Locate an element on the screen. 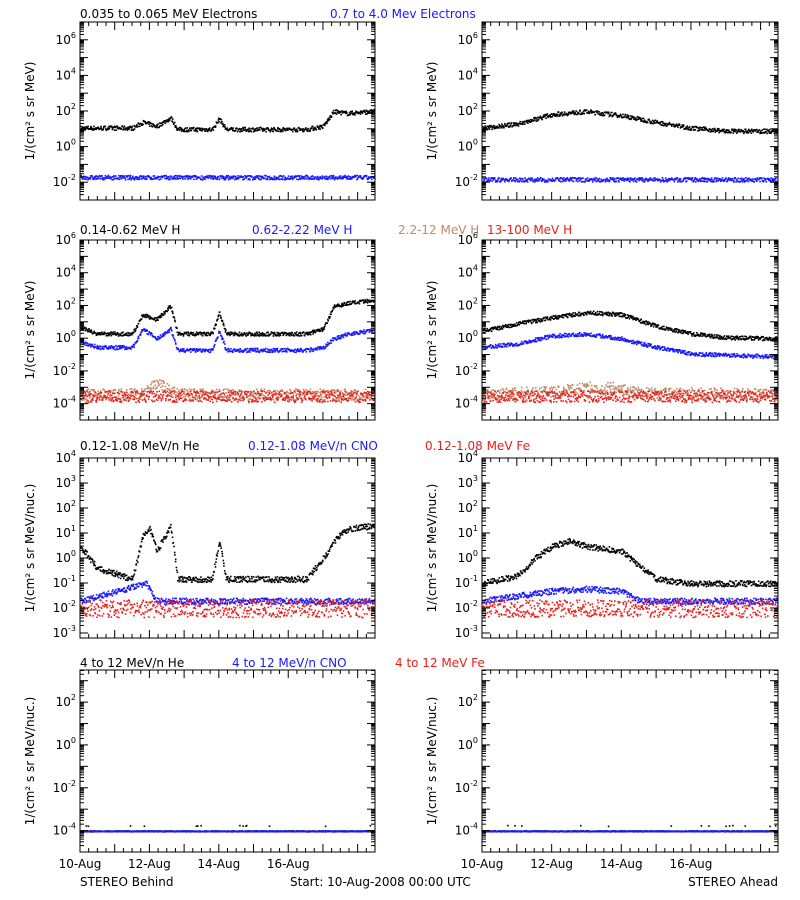  legend-entry: 0.12-1.08 MeV/n CNO is located at coordinates (313, 446).